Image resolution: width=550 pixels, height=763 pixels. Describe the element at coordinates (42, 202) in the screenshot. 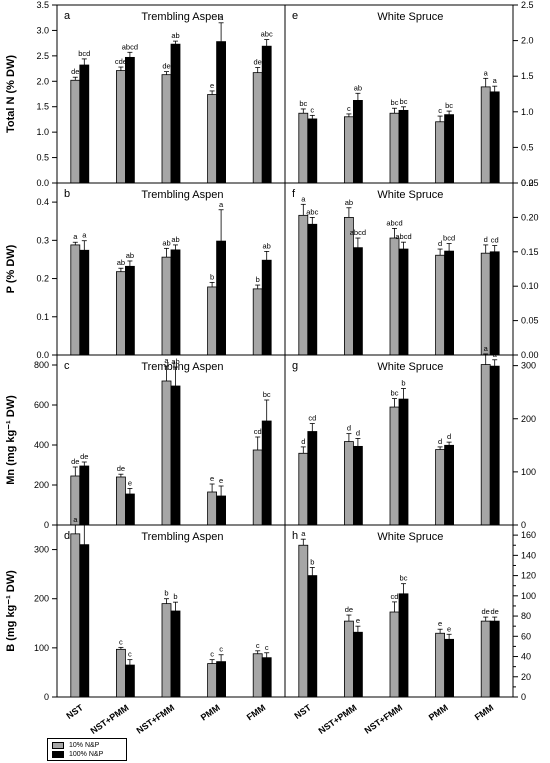

I see `y-tick-label: 0.4` at that location.